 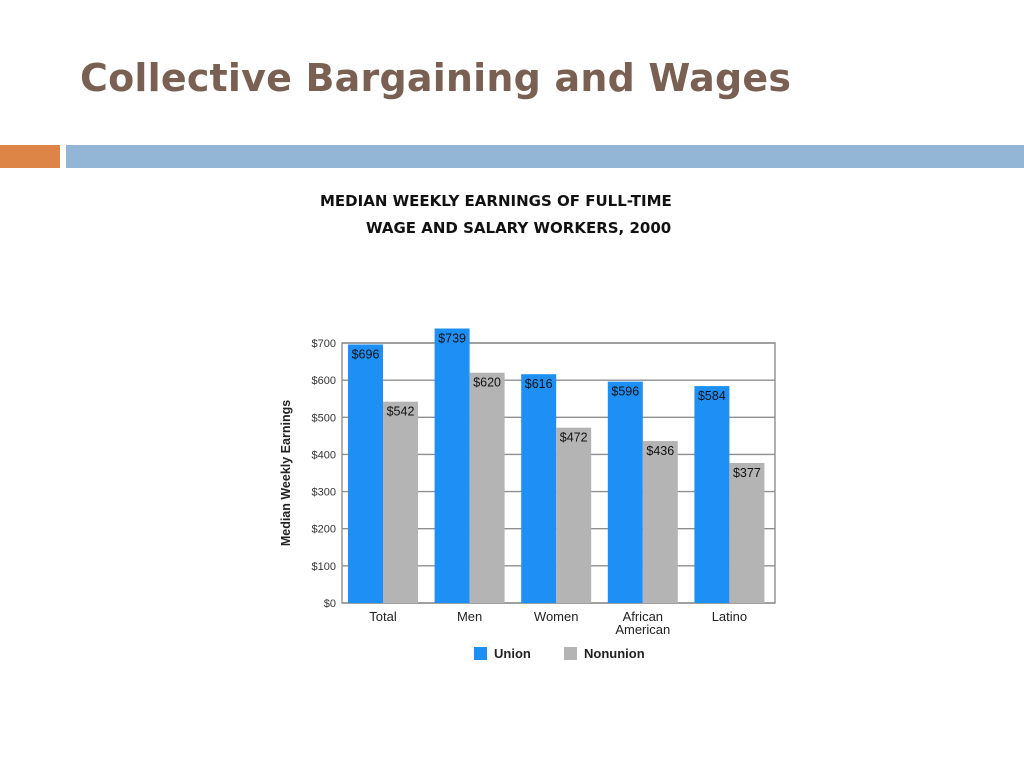 I want to click on bar-value-label: $542, so click(x=401, y=412).